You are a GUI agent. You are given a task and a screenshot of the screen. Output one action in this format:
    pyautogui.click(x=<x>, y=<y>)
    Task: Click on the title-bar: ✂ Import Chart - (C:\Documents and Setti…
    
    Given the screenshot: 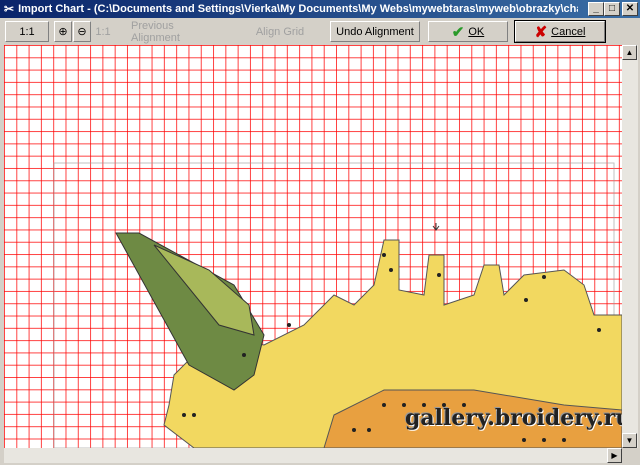 What is the action you would take?
    pyautogui.click(x=320, y=9)
    